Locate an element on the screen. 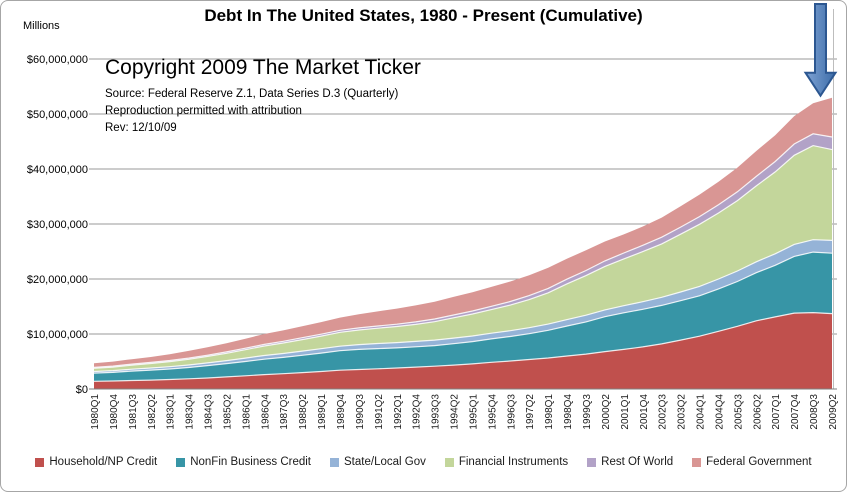 Image resolution: width=847 pixels, height=492 pixels. legend-label: Rest Of World is located at coordinates (637, 462).